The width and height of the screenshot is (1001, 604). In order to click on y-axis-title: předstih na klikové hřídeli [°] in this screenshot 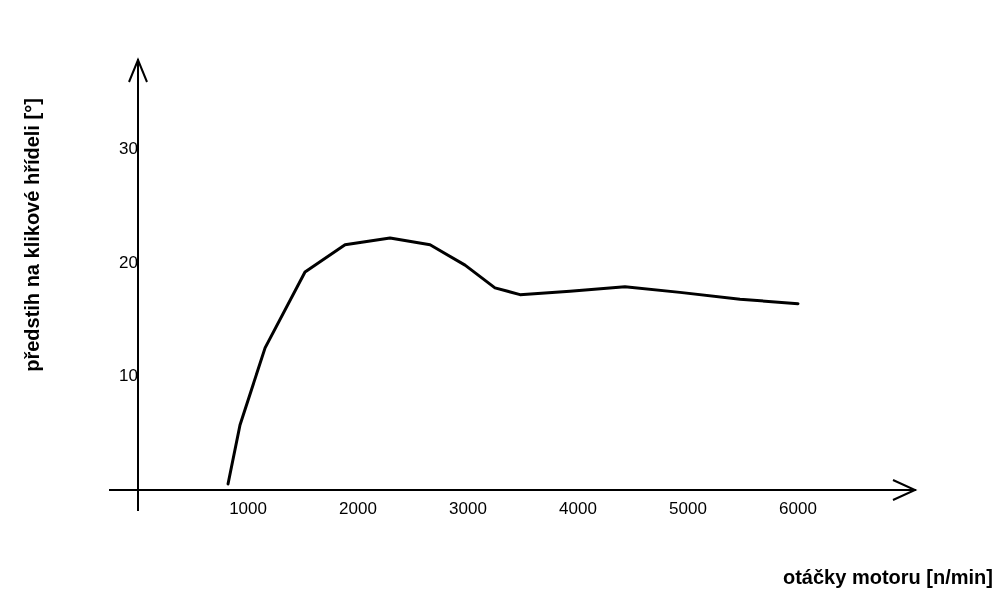, I will do `click(32, 235)`.